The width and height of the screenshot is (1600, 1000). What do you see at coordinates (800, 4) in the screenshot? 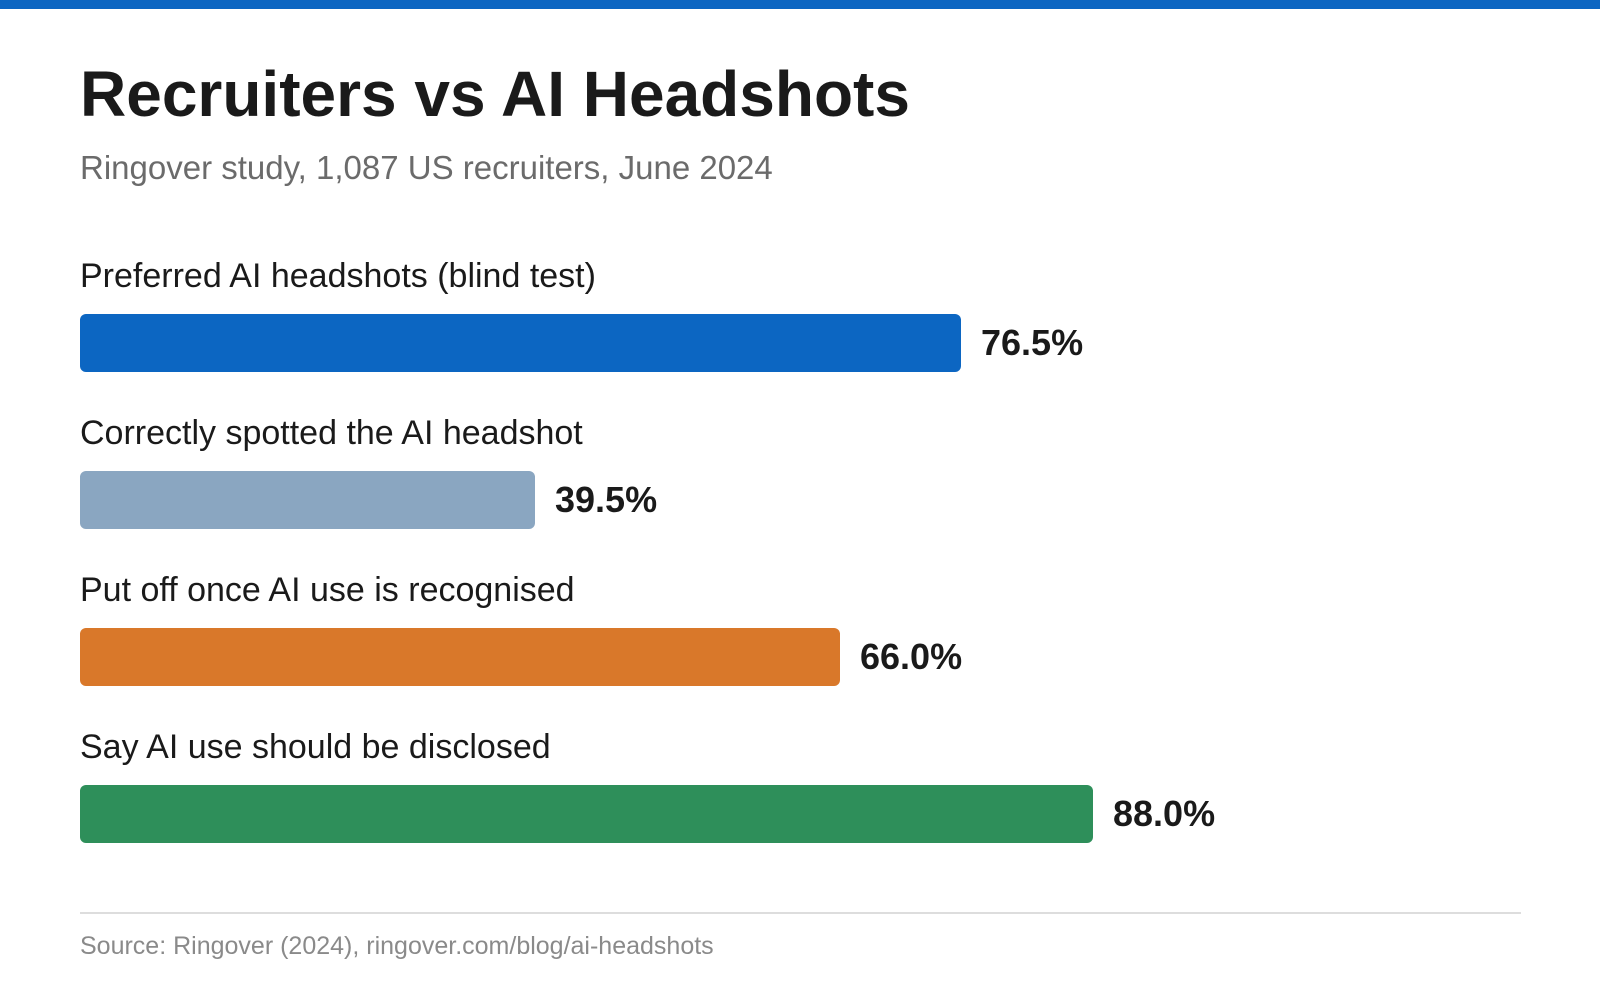
I see `top-accent-stripe` at bounding box center [800, 4].